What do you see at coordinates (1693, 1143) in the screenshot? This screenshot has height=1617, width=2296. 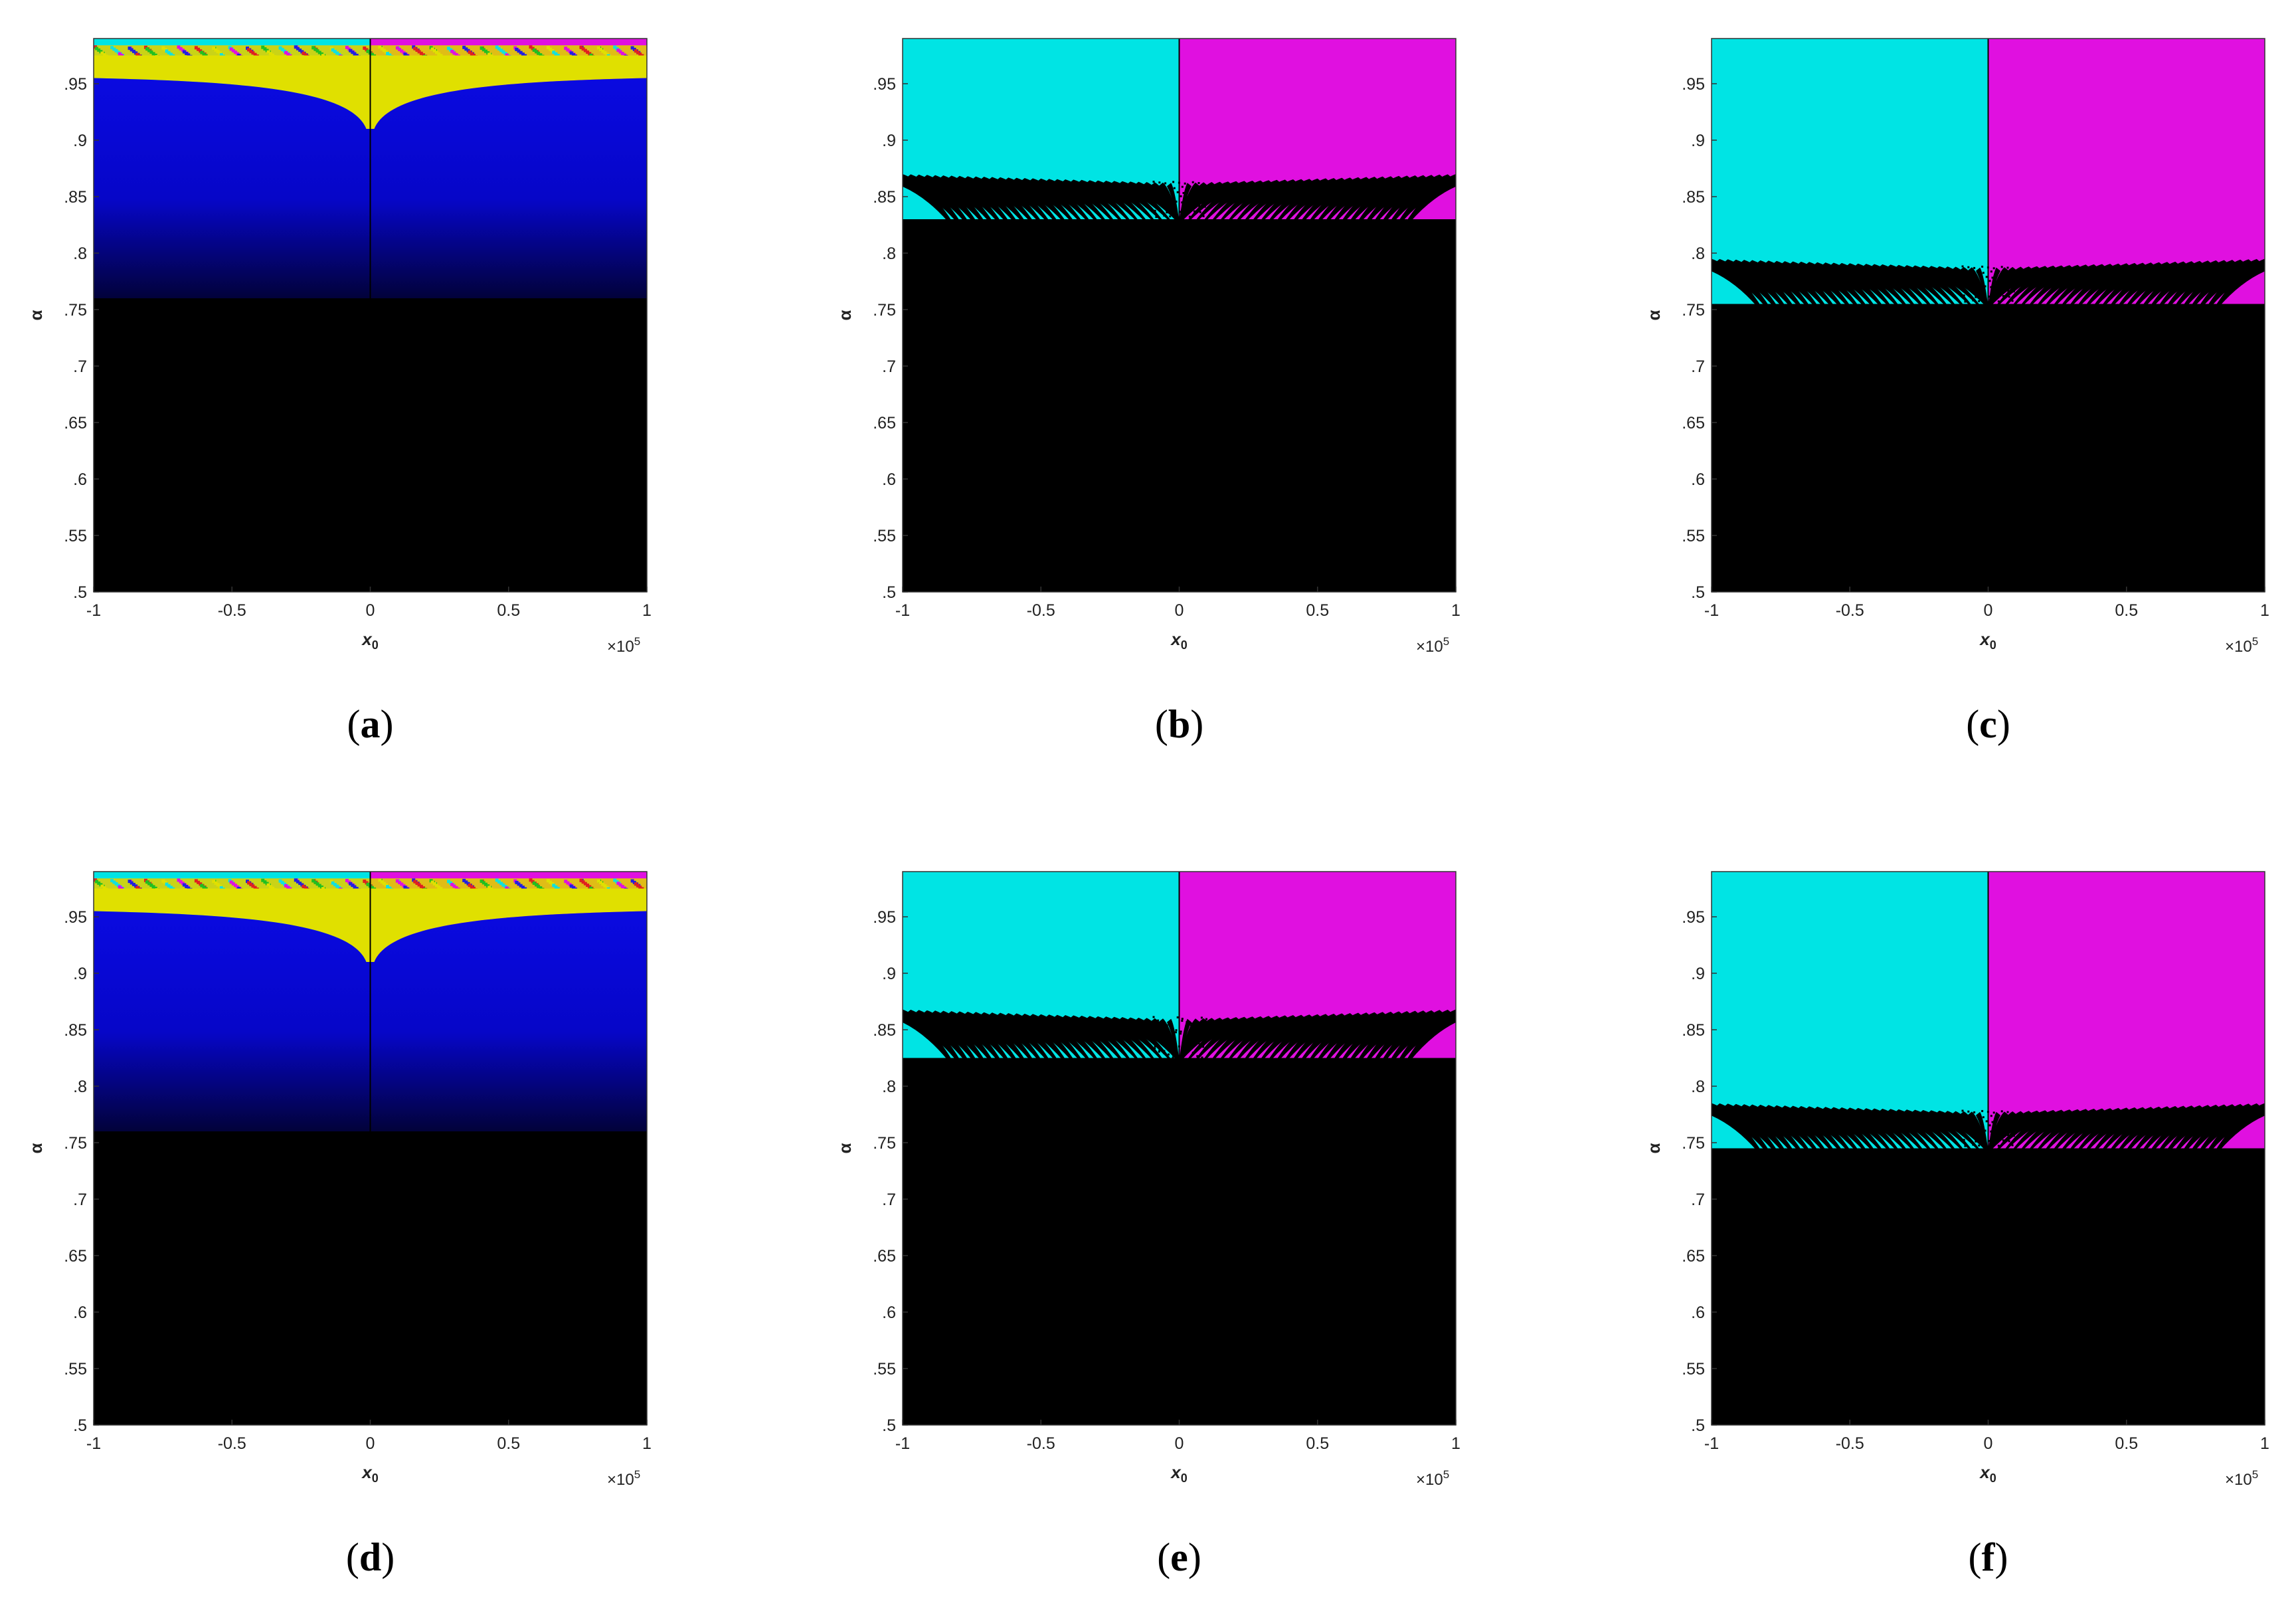 I see `y-tick-label: .75` at bounding box center [1693, 1143].